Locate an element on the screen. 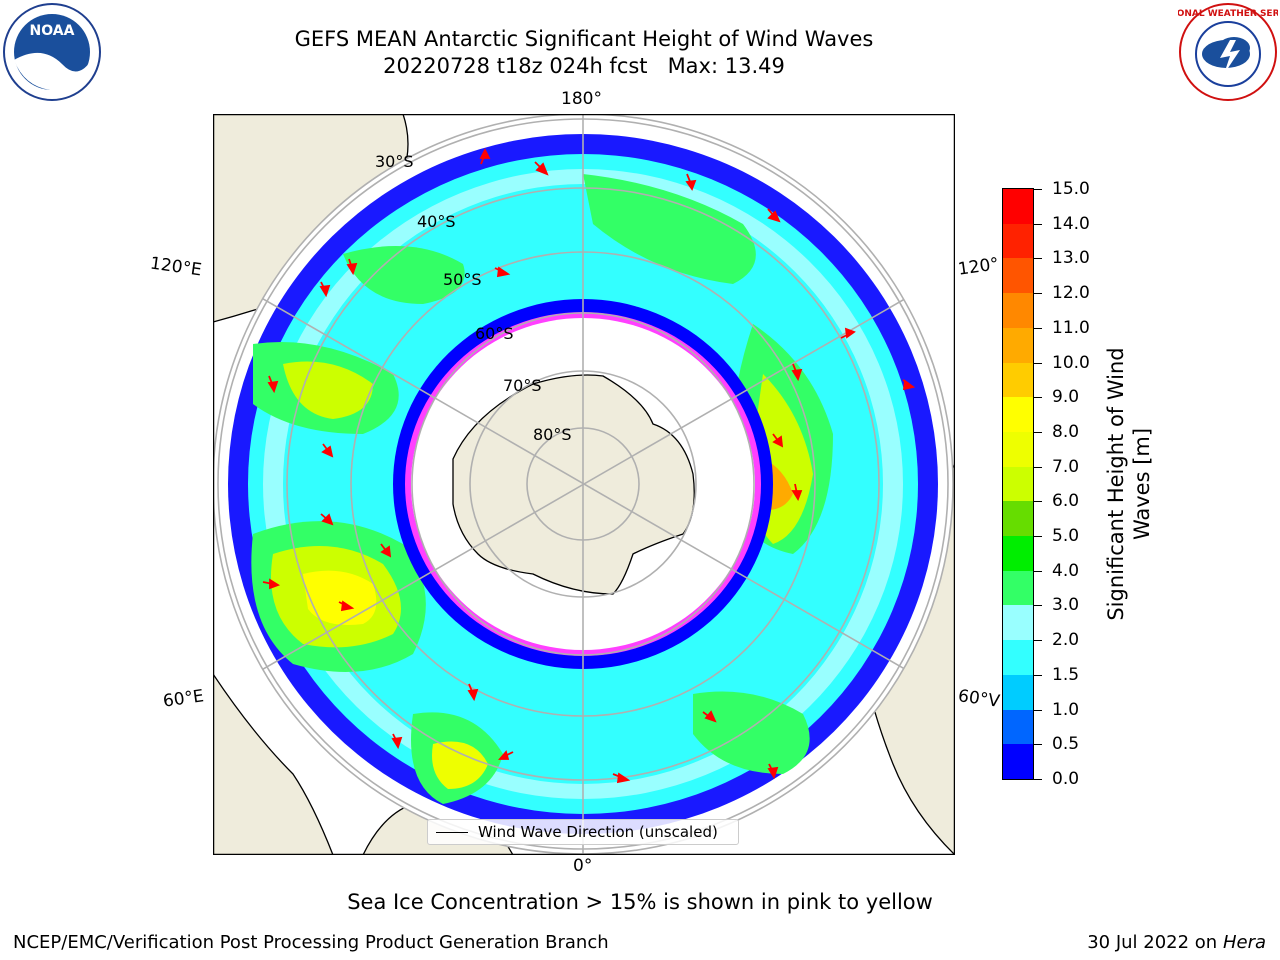 Image resolution: width=1280 pixels, height=960 pixels. footer-date-text: 30 Jul 2022 on is located at coordinates (1155, 942).